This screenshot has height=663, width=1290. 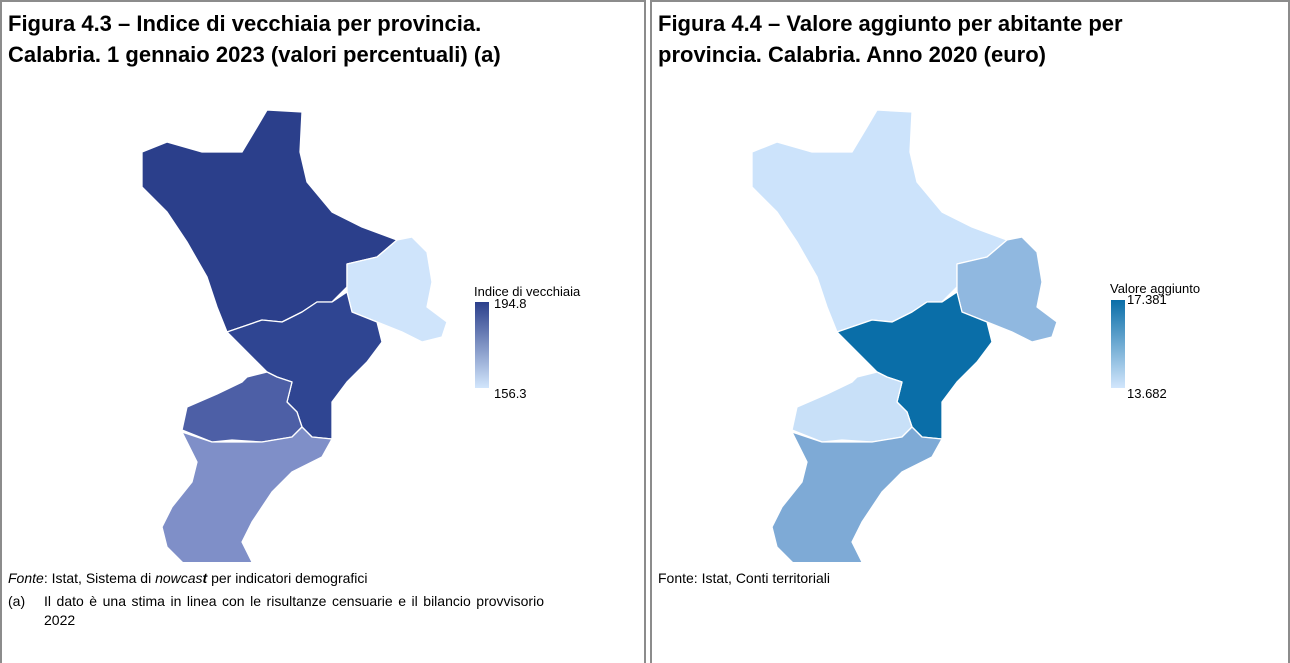 I want to click on source-part: Fonte: Istat, Conti territoriali, so click(x=744, y=578).